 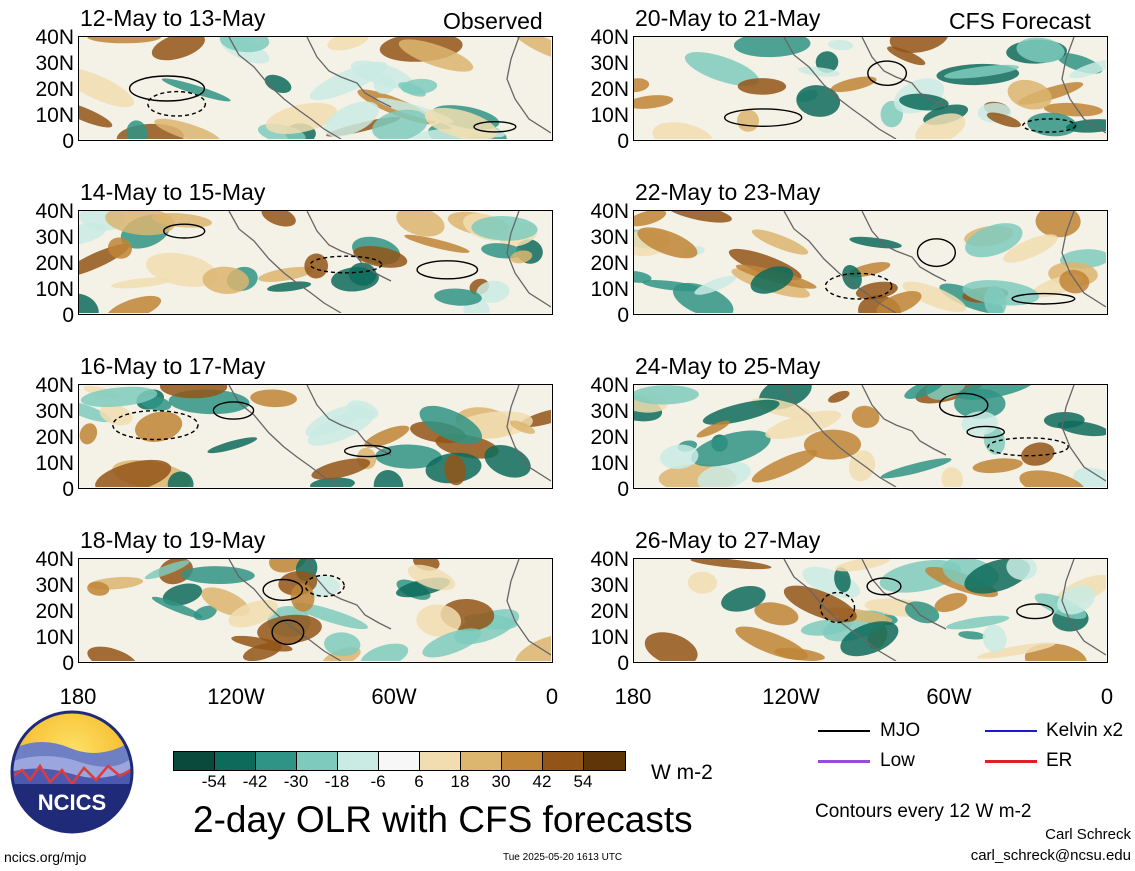 What do you see at coordinates (419, 781) in the screenshot?
I see `colorbar-label: 6` at bounding box center [419, 781].